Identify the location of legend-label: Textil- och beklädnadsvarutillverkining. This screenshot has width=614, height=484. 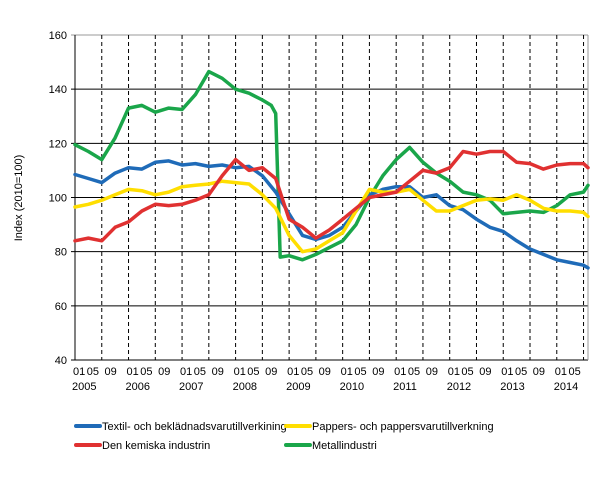
(194, 427).